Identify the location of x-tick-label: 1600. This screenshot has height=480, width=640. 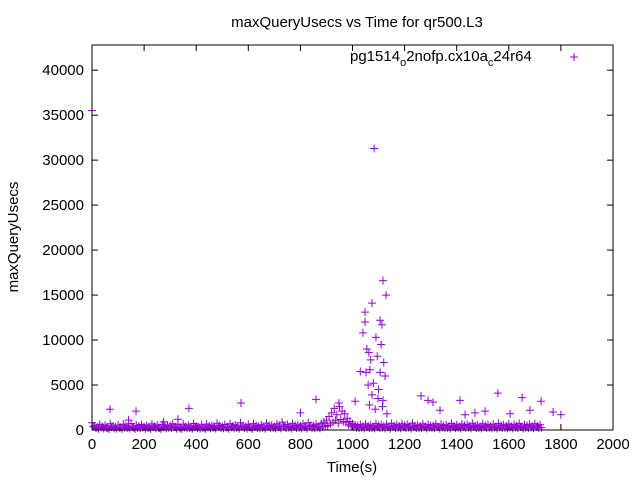
(508, 444).